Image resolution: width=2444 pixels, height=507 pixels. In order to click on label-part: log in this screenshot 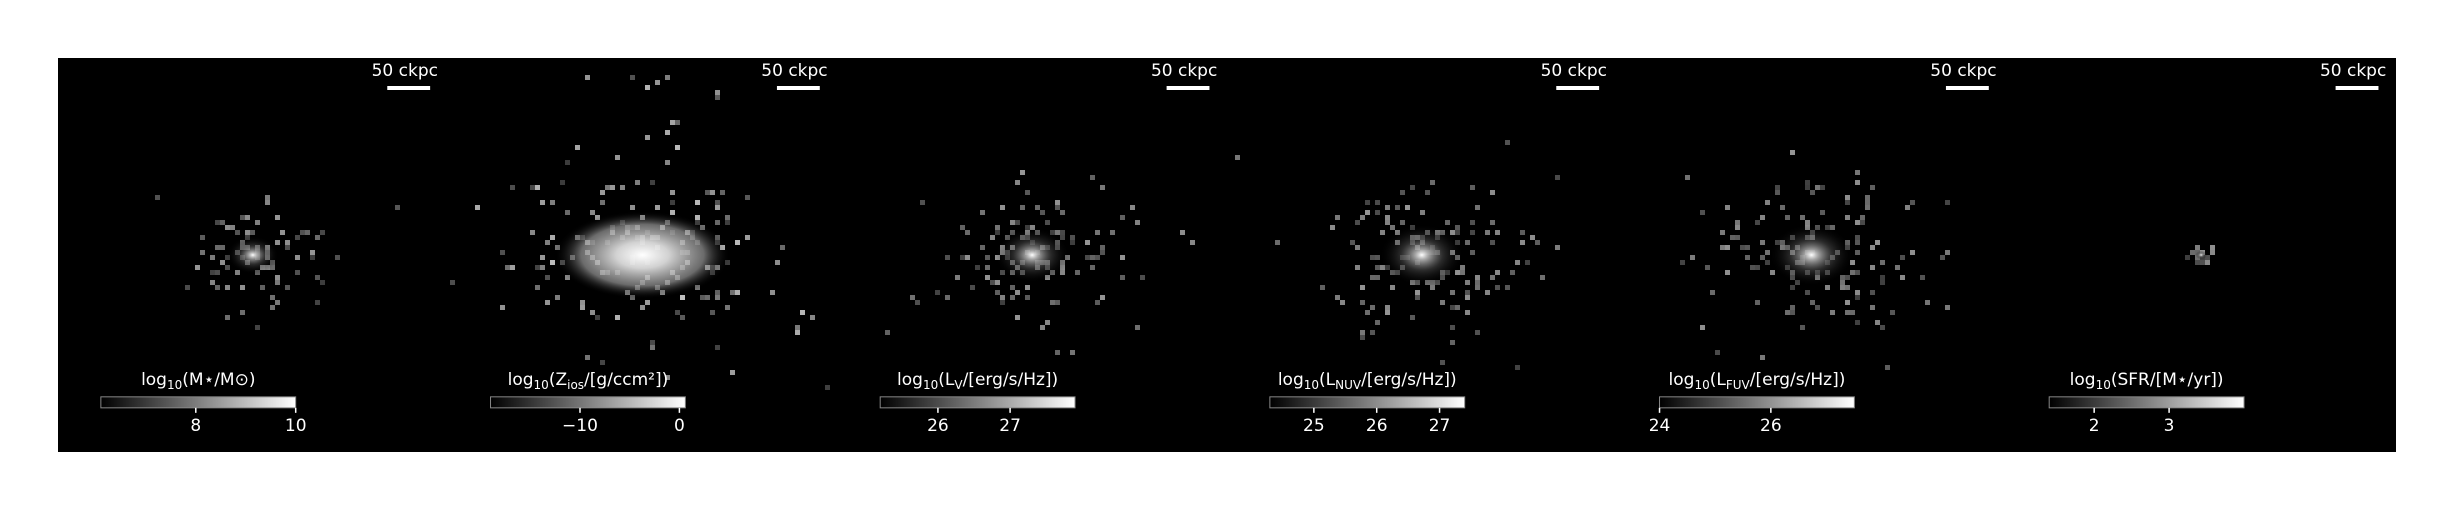, I will do `click(1682, 380)`.